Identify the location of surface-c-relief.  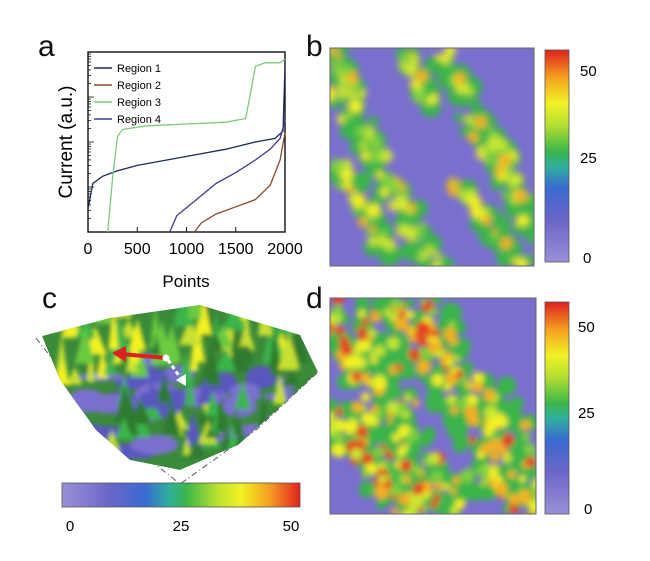
(181, 384).